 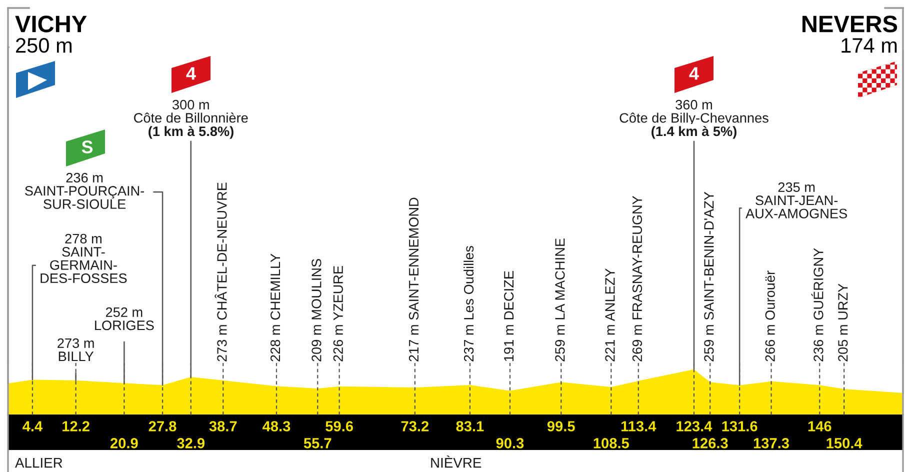 I want to click on data-label: 278 m SAINT- GERMAIN- DES-FOSSES, so click(x=83, y=259).